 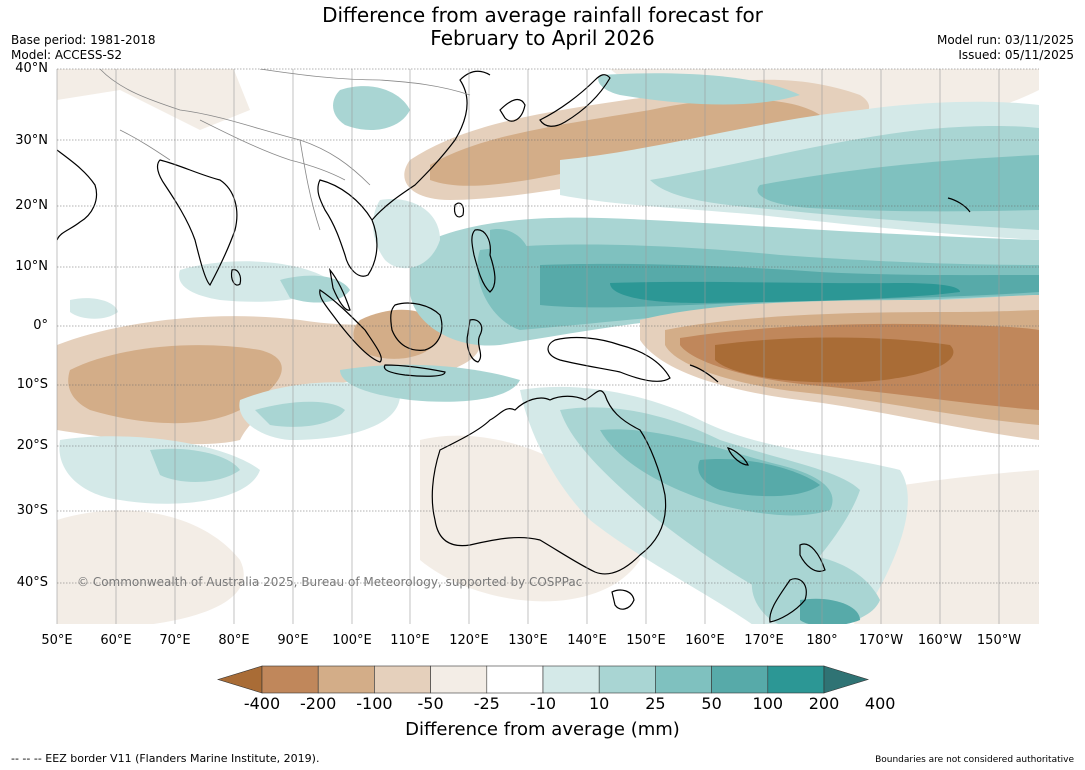 What do you see at coordinates (239, 679) in the screenshot?
I see `colorbar-min-extend` at bounding box center [239, 679].